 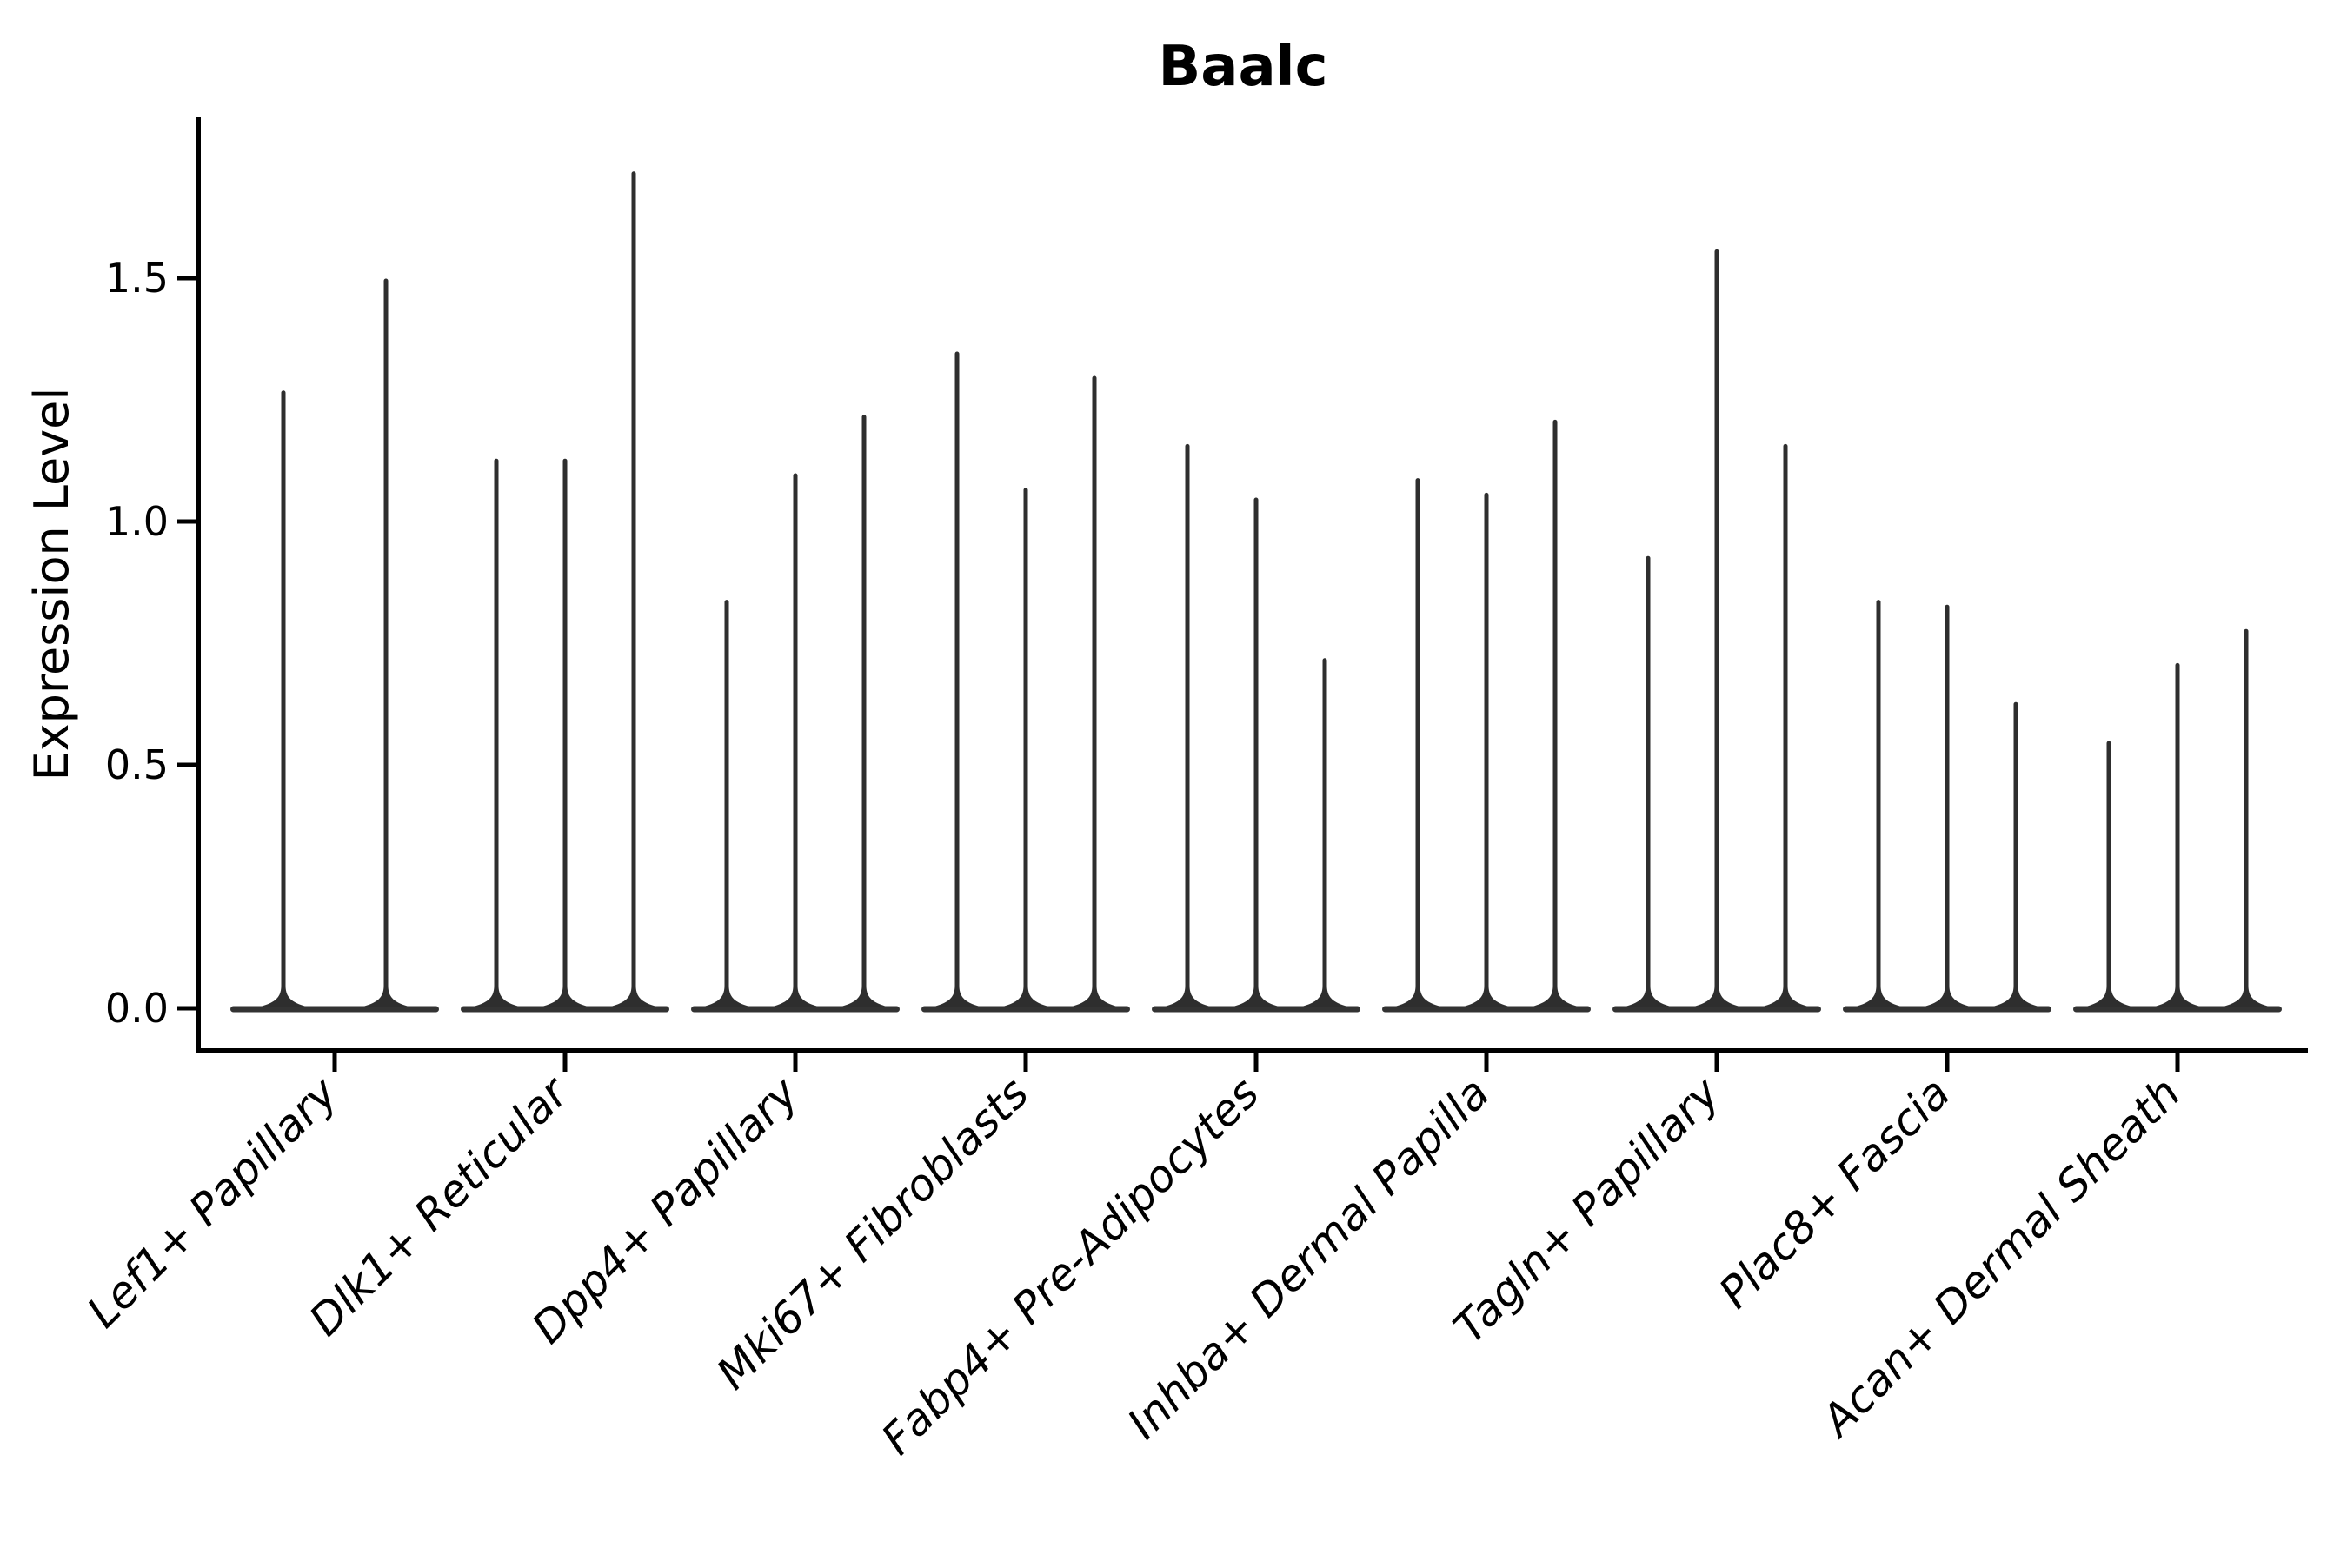 What do you see at coordinates (152, 643) in the screenshot?
I see `y-axis-ticks: 0.0 0.5 1.0 1.5` at bounding box center [152, 643].